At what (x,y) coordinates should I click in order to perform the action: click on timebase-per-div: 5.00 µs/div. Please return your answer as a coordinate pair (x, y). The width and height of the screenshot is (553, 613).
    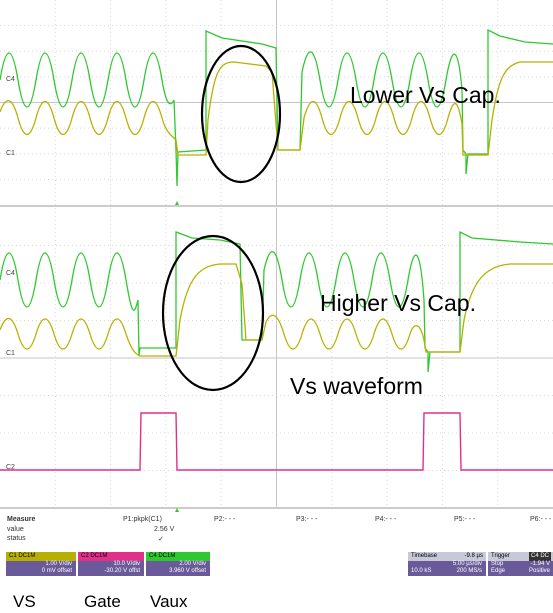
    Looking at the image, I should click on (467, 564).